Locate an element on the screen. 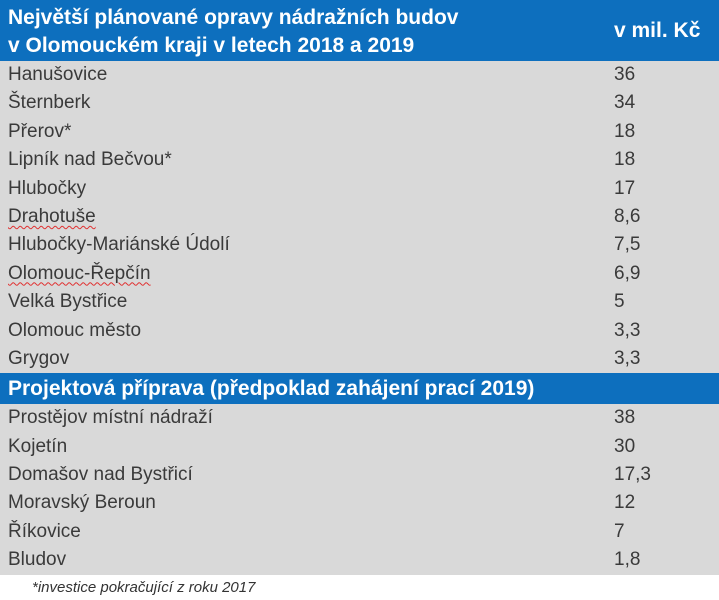 The height and width of the screenshot is (600, 719). row-value: 5 is located at coordinates (619, 302).